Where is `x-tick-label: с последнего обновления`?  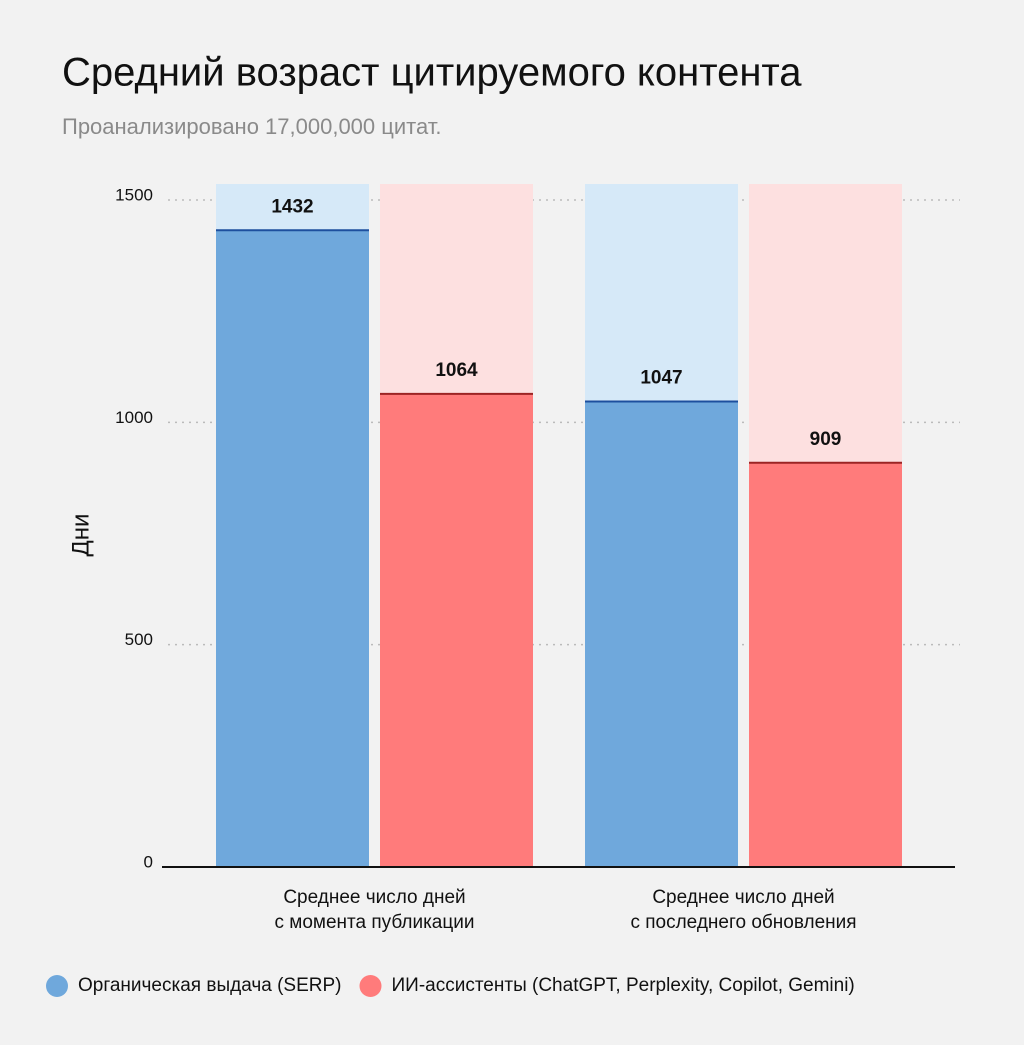
x-tick-label: с последнего обновления is located at coordinates (743, 922).